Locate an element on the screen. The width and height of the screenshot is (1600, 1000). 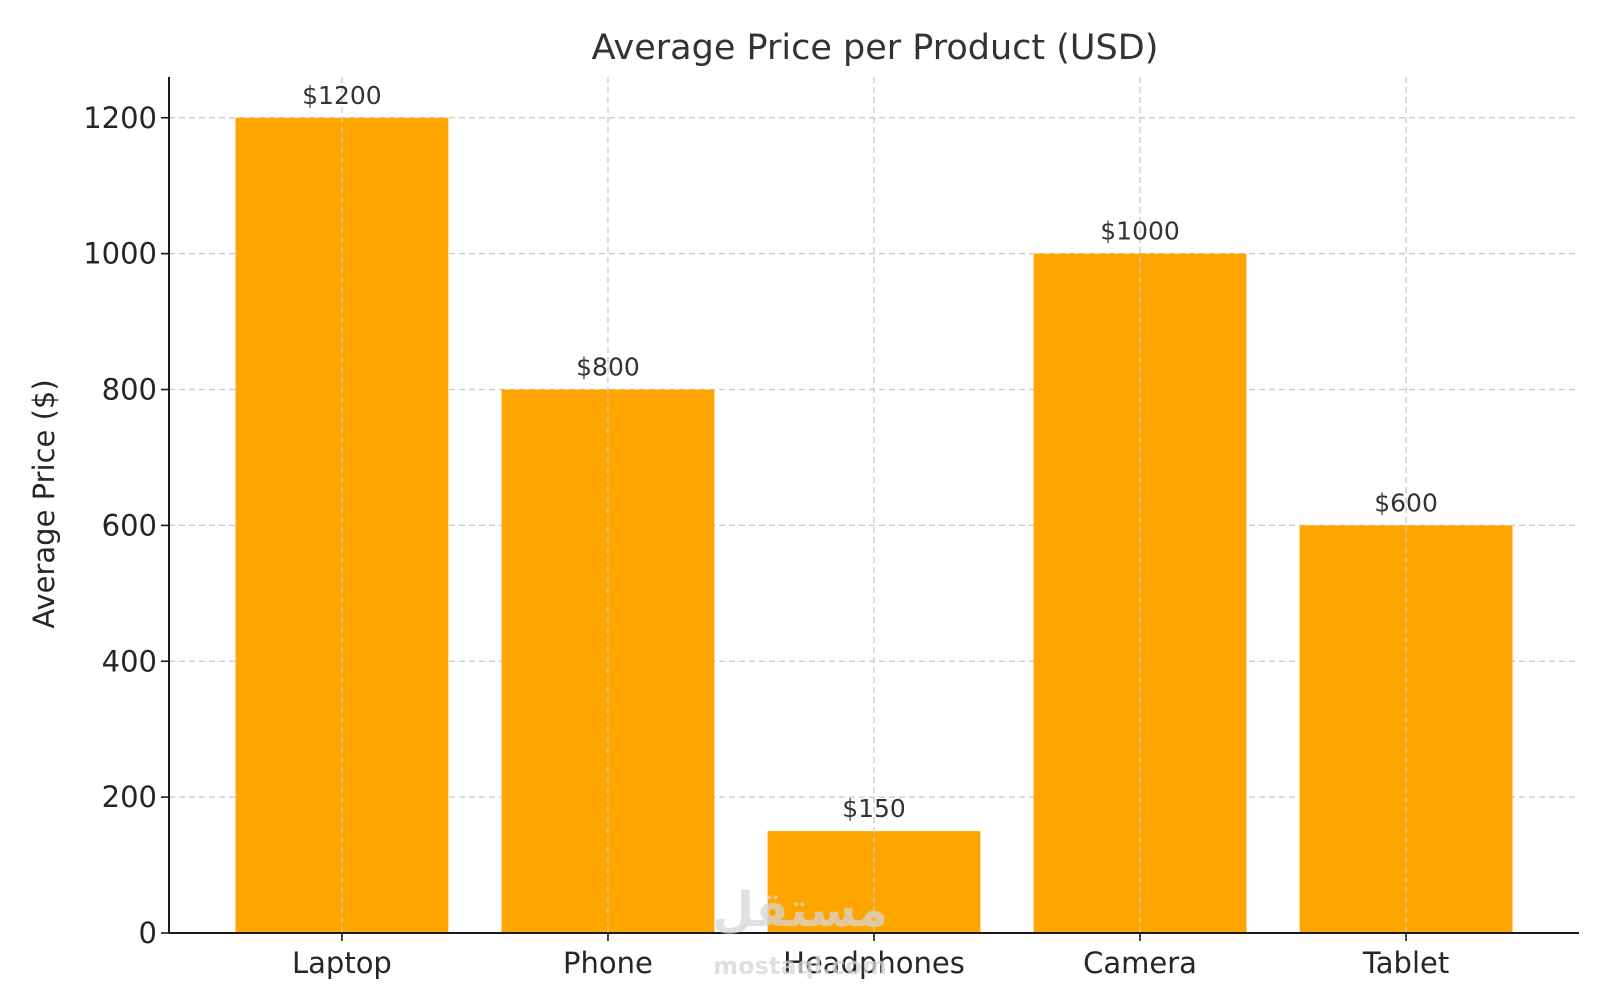
y-tick-label: 600 is located at coordinates (129, 525).